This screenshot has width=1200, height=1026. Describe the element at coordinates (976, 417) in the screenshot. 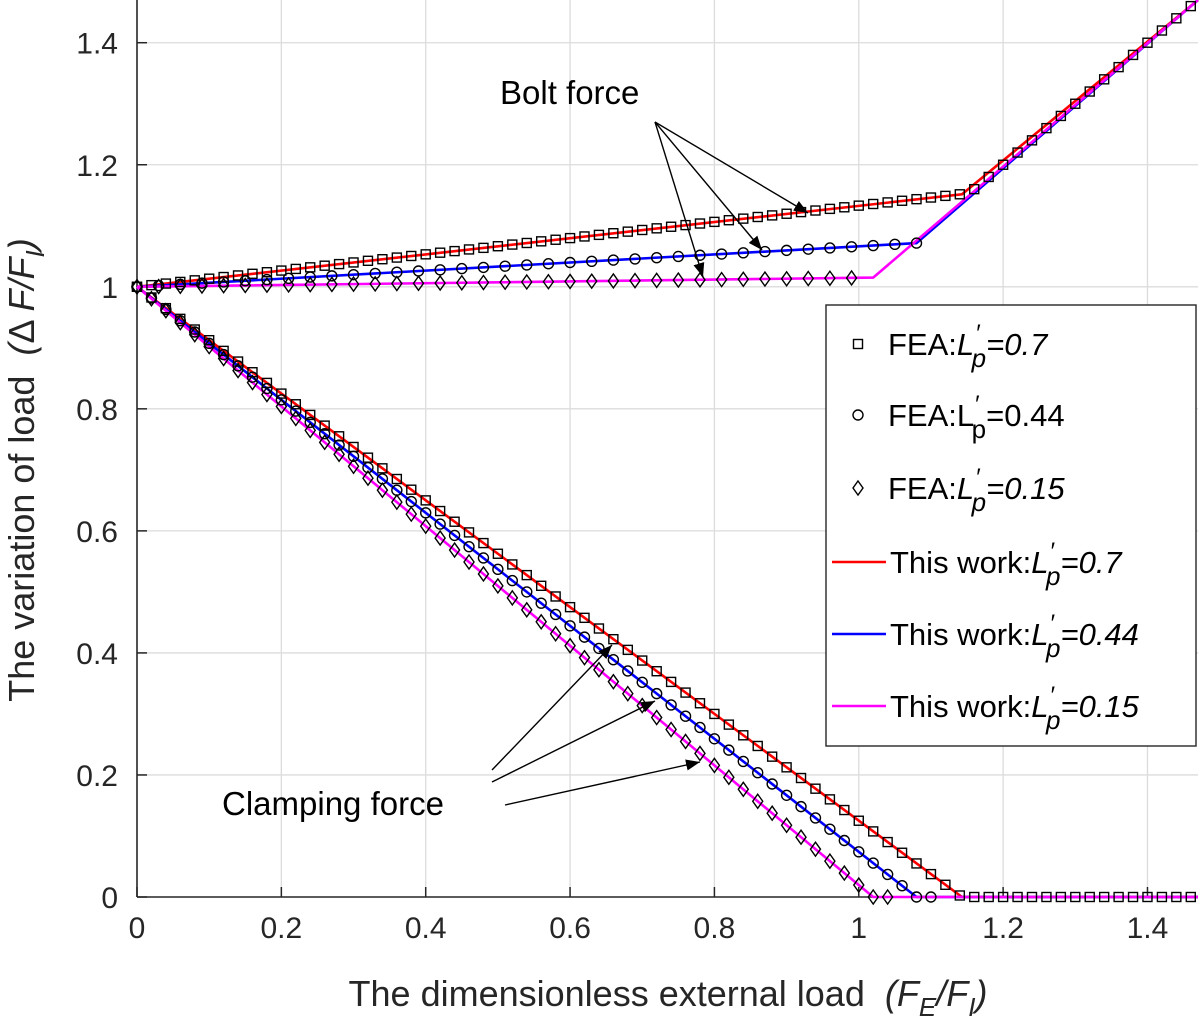

I see `legend-label: FEA:L′ p=0.44` at that location.